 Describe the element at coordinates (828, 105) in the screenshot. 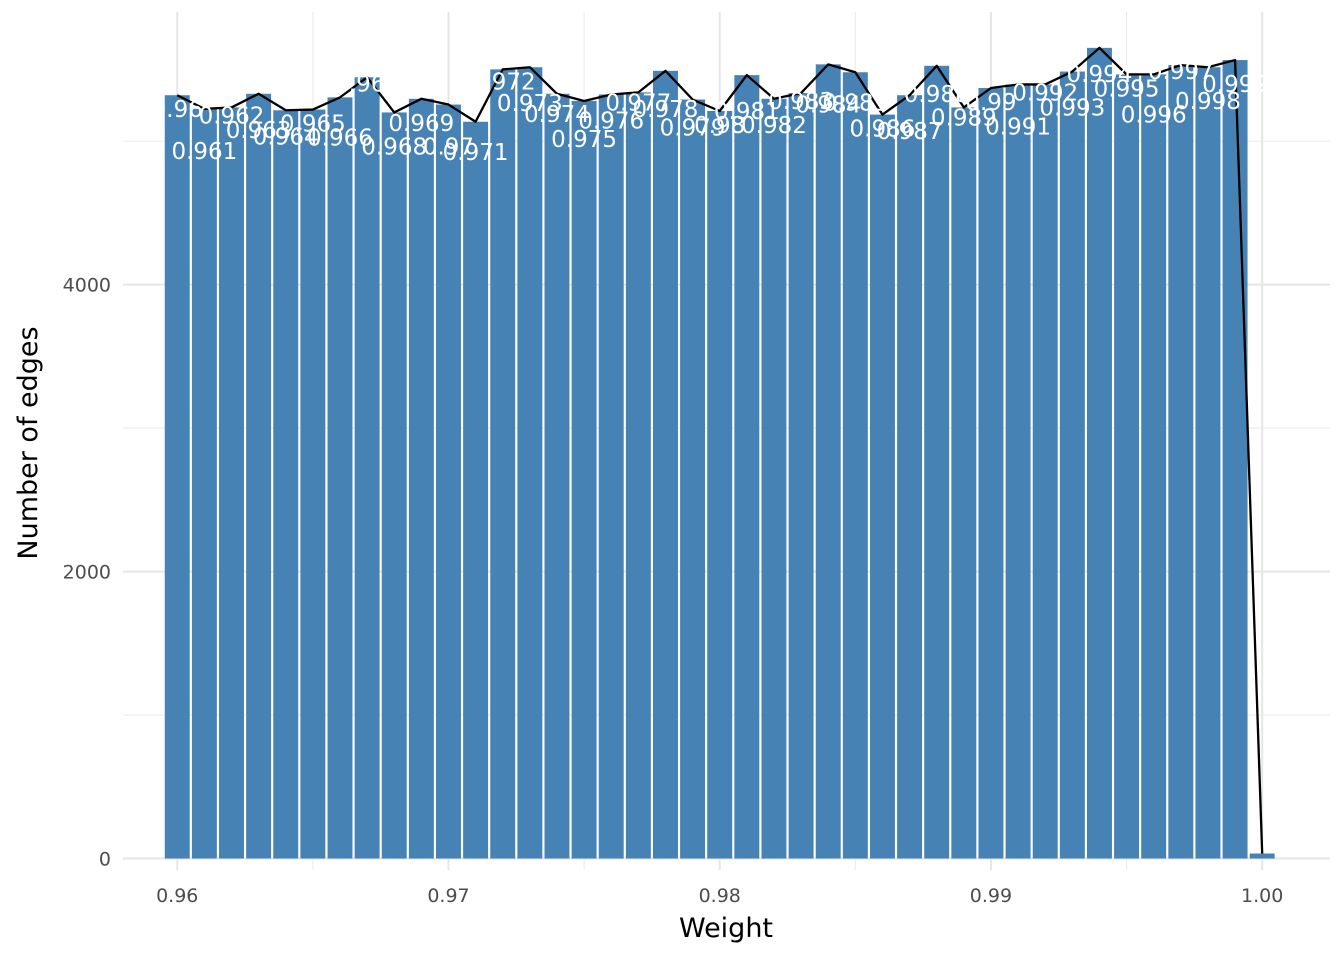

I see `bar-value-label: 0.984` at that location.